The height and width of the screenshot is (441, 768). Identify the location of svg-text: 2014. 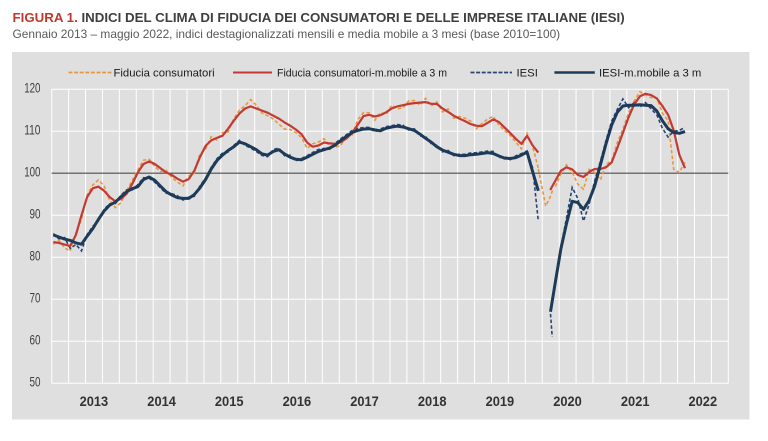
(161, 401).